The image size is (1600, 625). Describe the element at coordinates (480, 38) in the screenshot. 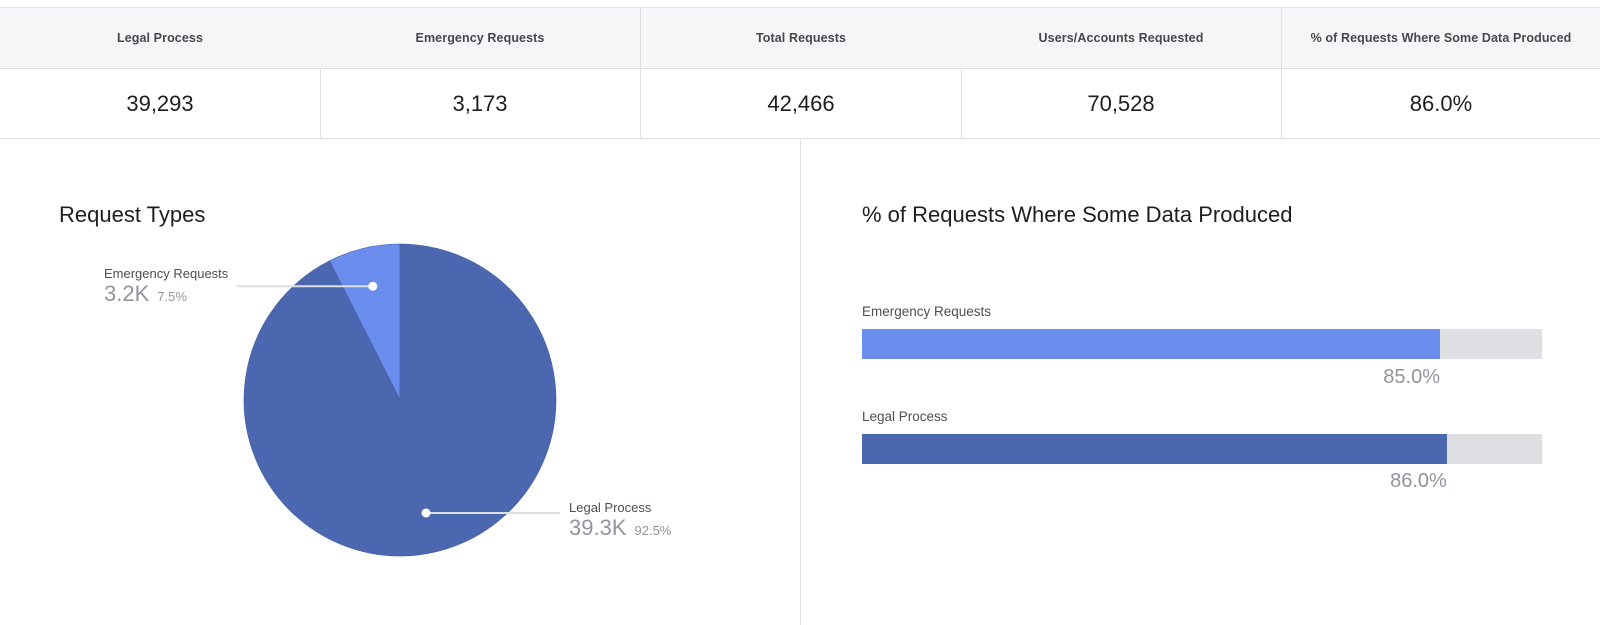

I see `stat-header: Emergency Requests` at that location.